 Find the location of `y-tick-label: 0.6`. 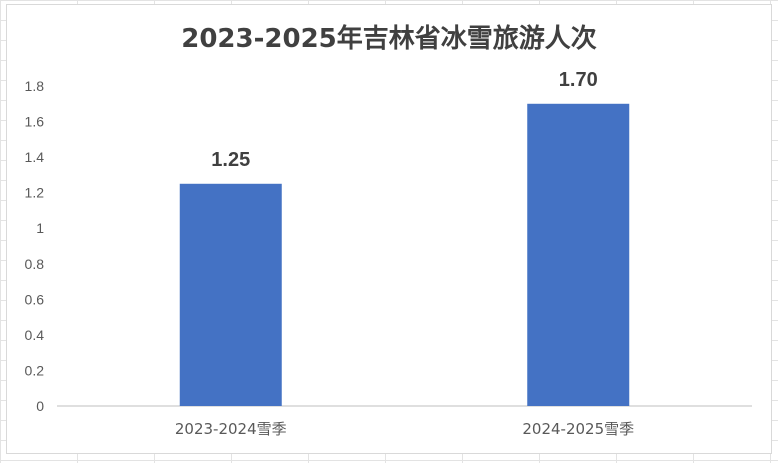

y-tick-label: 0.6 is located at coordinates (35, 299).